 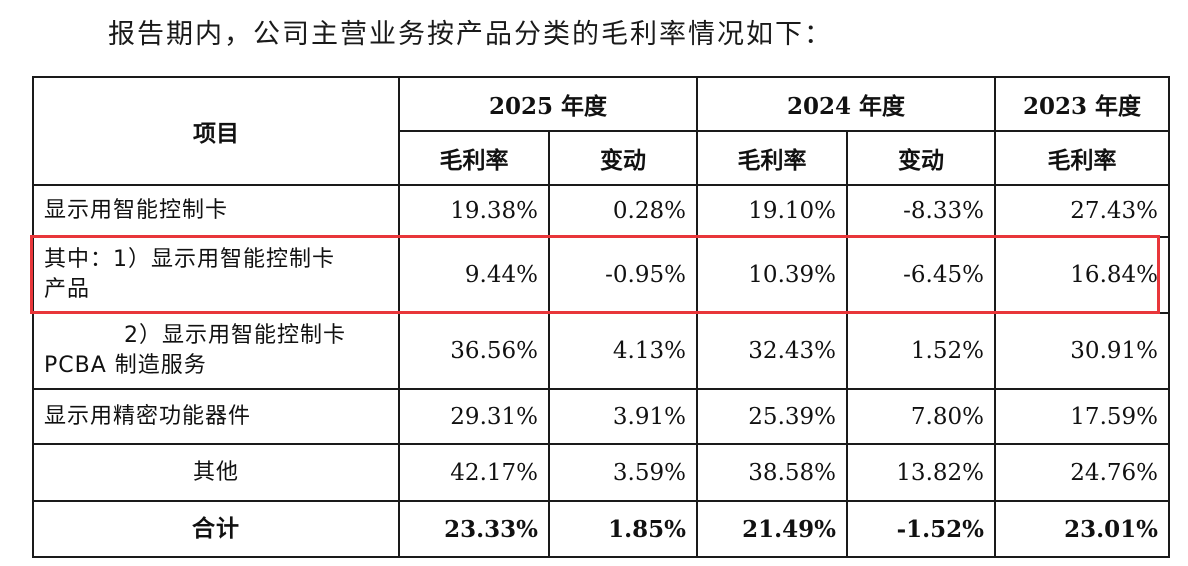 I want to click on row-label-line1: 显示用精密功能器件, so click(x=148, y=416).